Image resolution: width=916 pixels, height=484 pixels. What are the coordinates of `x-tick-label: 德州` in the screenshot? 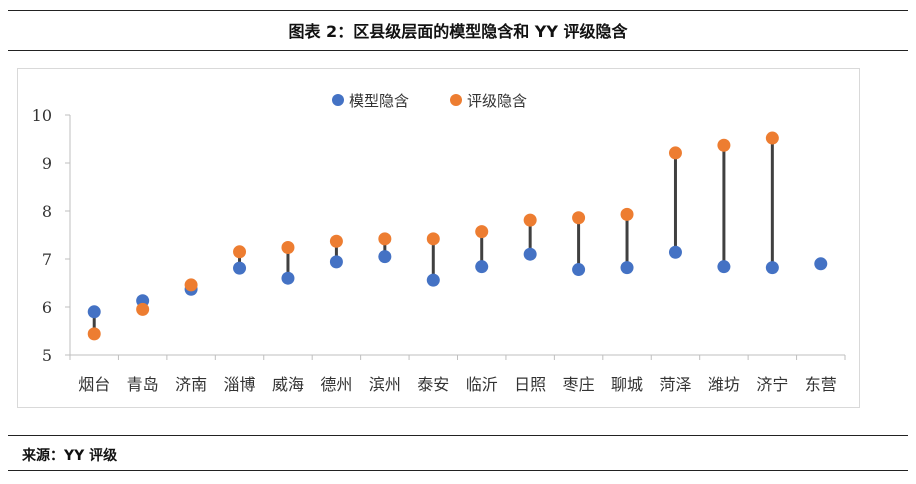 It's located at (336, 384).